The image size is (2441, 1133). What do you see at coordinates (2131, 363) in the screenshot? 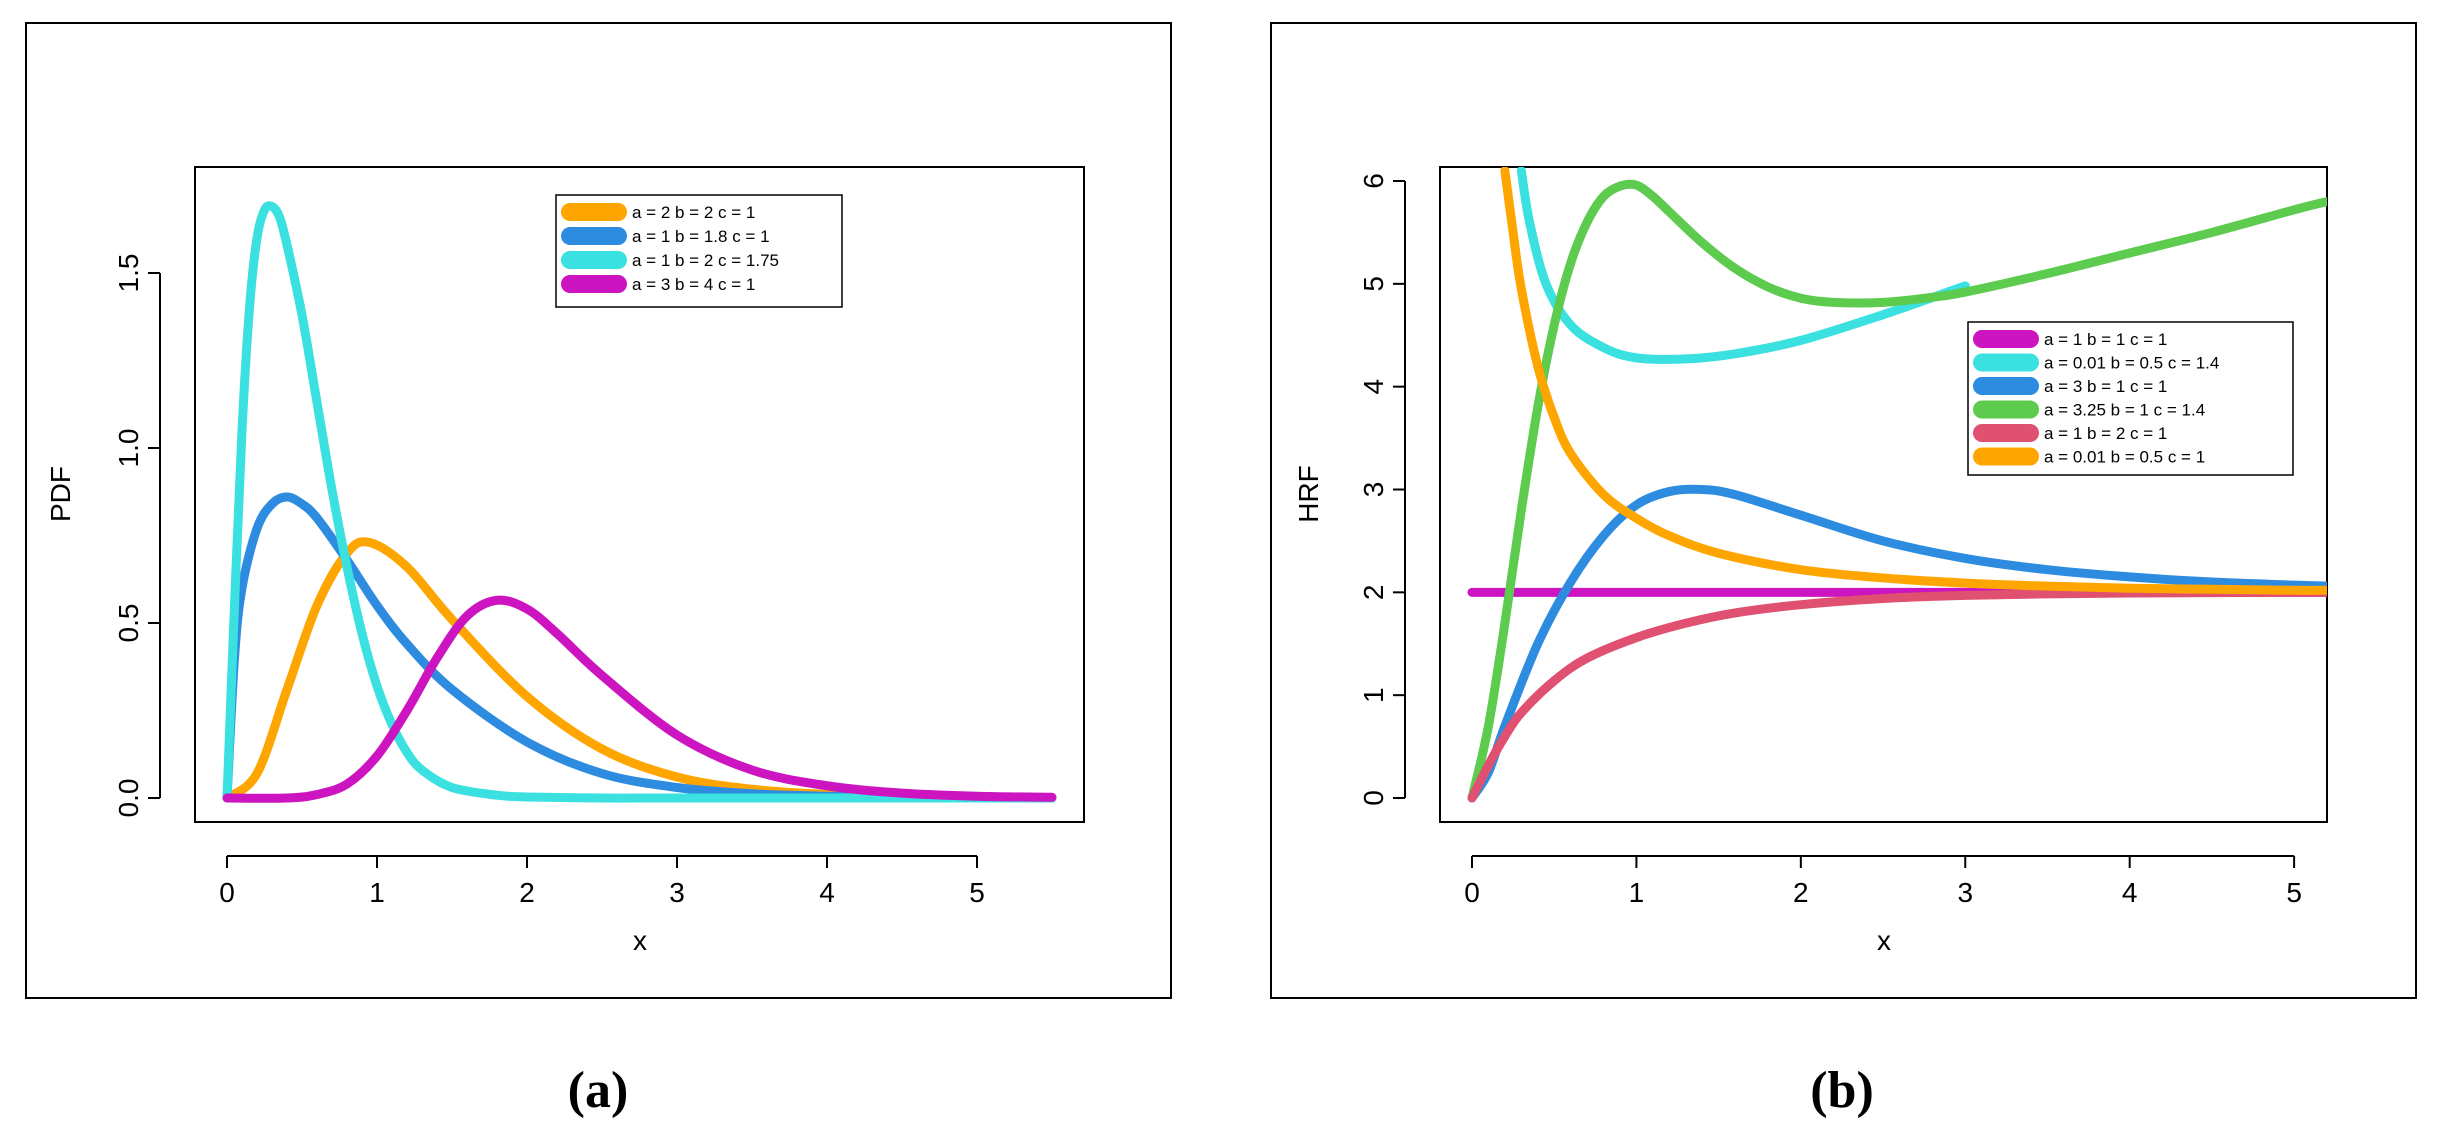
I see `panel-b-legend-entry: a = 0.01 b = 0.5 c = 1.4` at bounding box center [2131, 363].